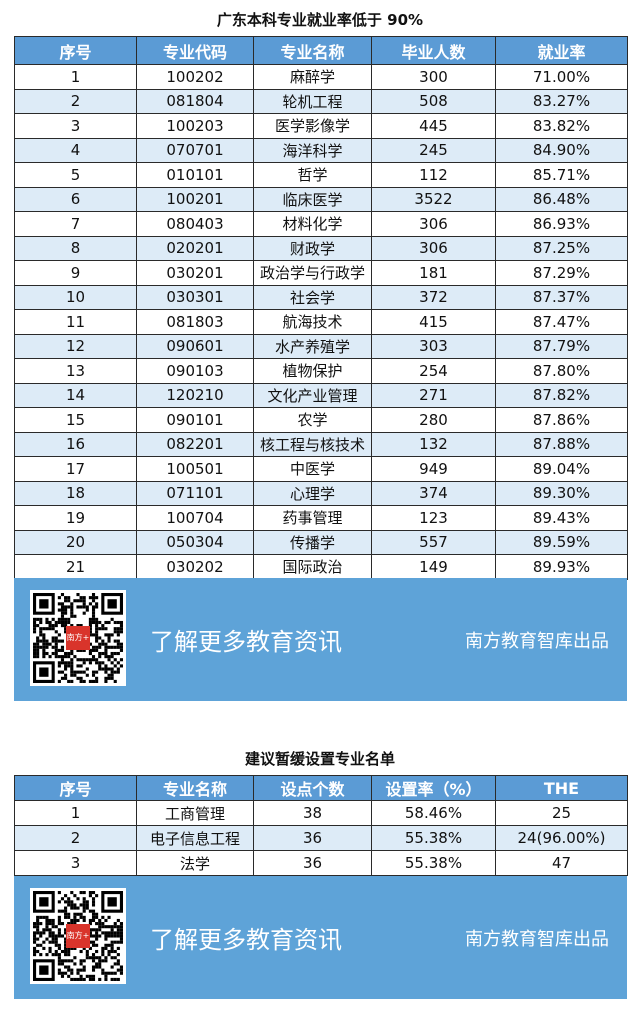 The width and height of the screenshot is (640, 1024). I want to click on table-cell: 87.25%, so click(561, 248).